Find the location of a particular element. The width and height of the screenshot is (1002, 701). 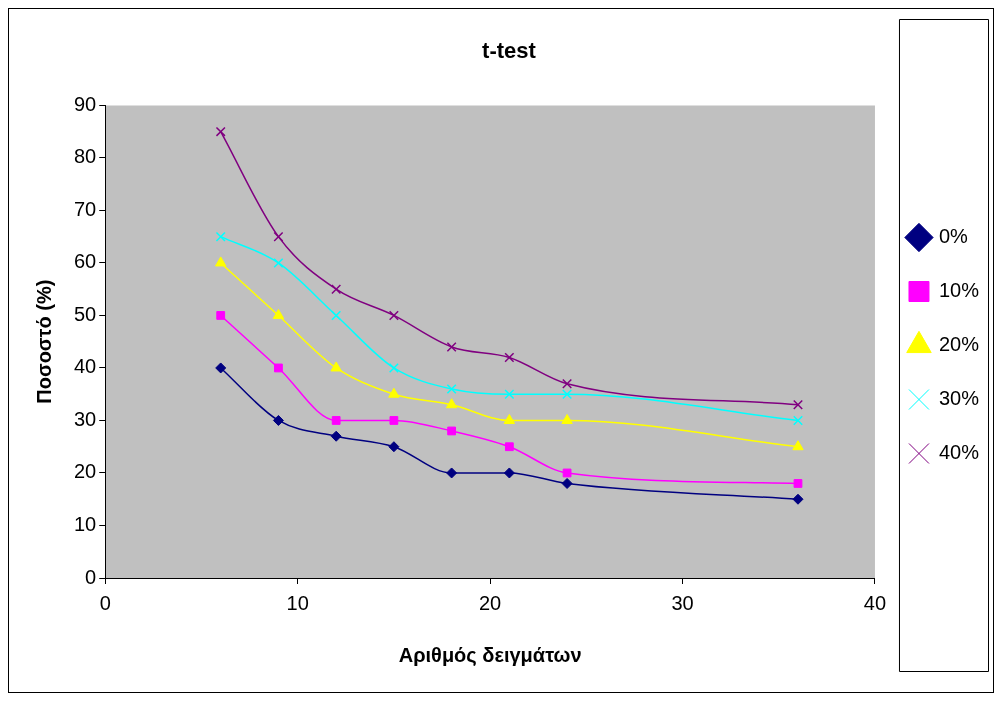

y-tick-label: 10 is located at coordinates (85, 524).